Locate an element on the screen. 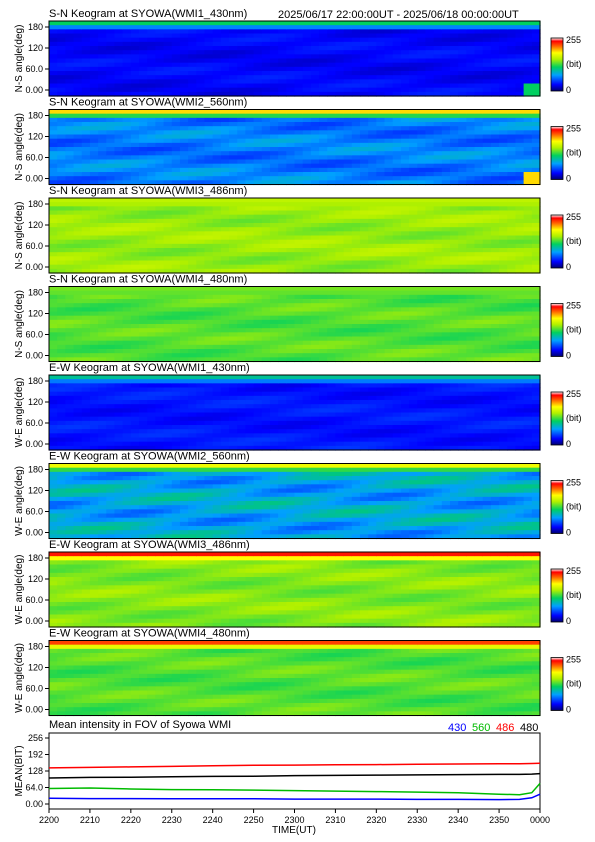 This screenshot has height=842, width=595. keogram-title: E-W Keogram at SYOWA(WMI4_480nm) is located at coordinates (149, 634).